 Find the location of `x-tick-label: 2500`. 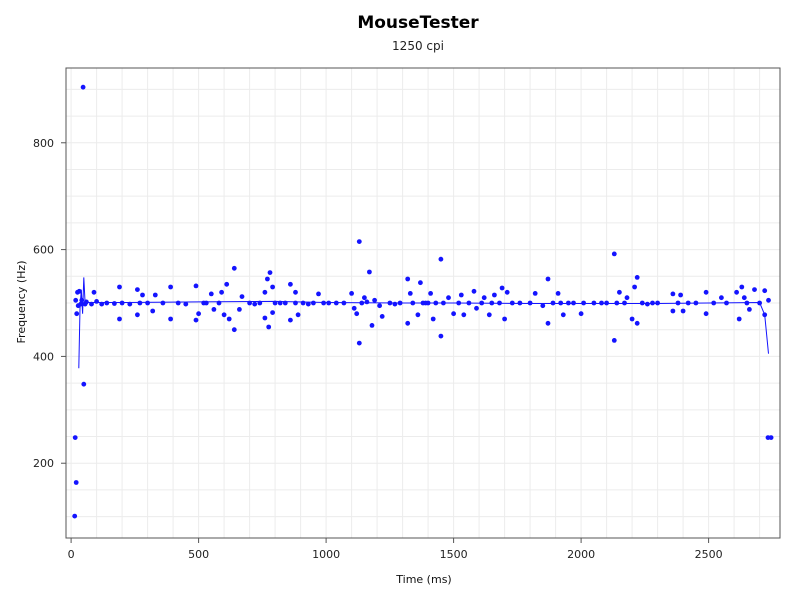

x-tick-label: 2500 is located at coordinates (709, 554).